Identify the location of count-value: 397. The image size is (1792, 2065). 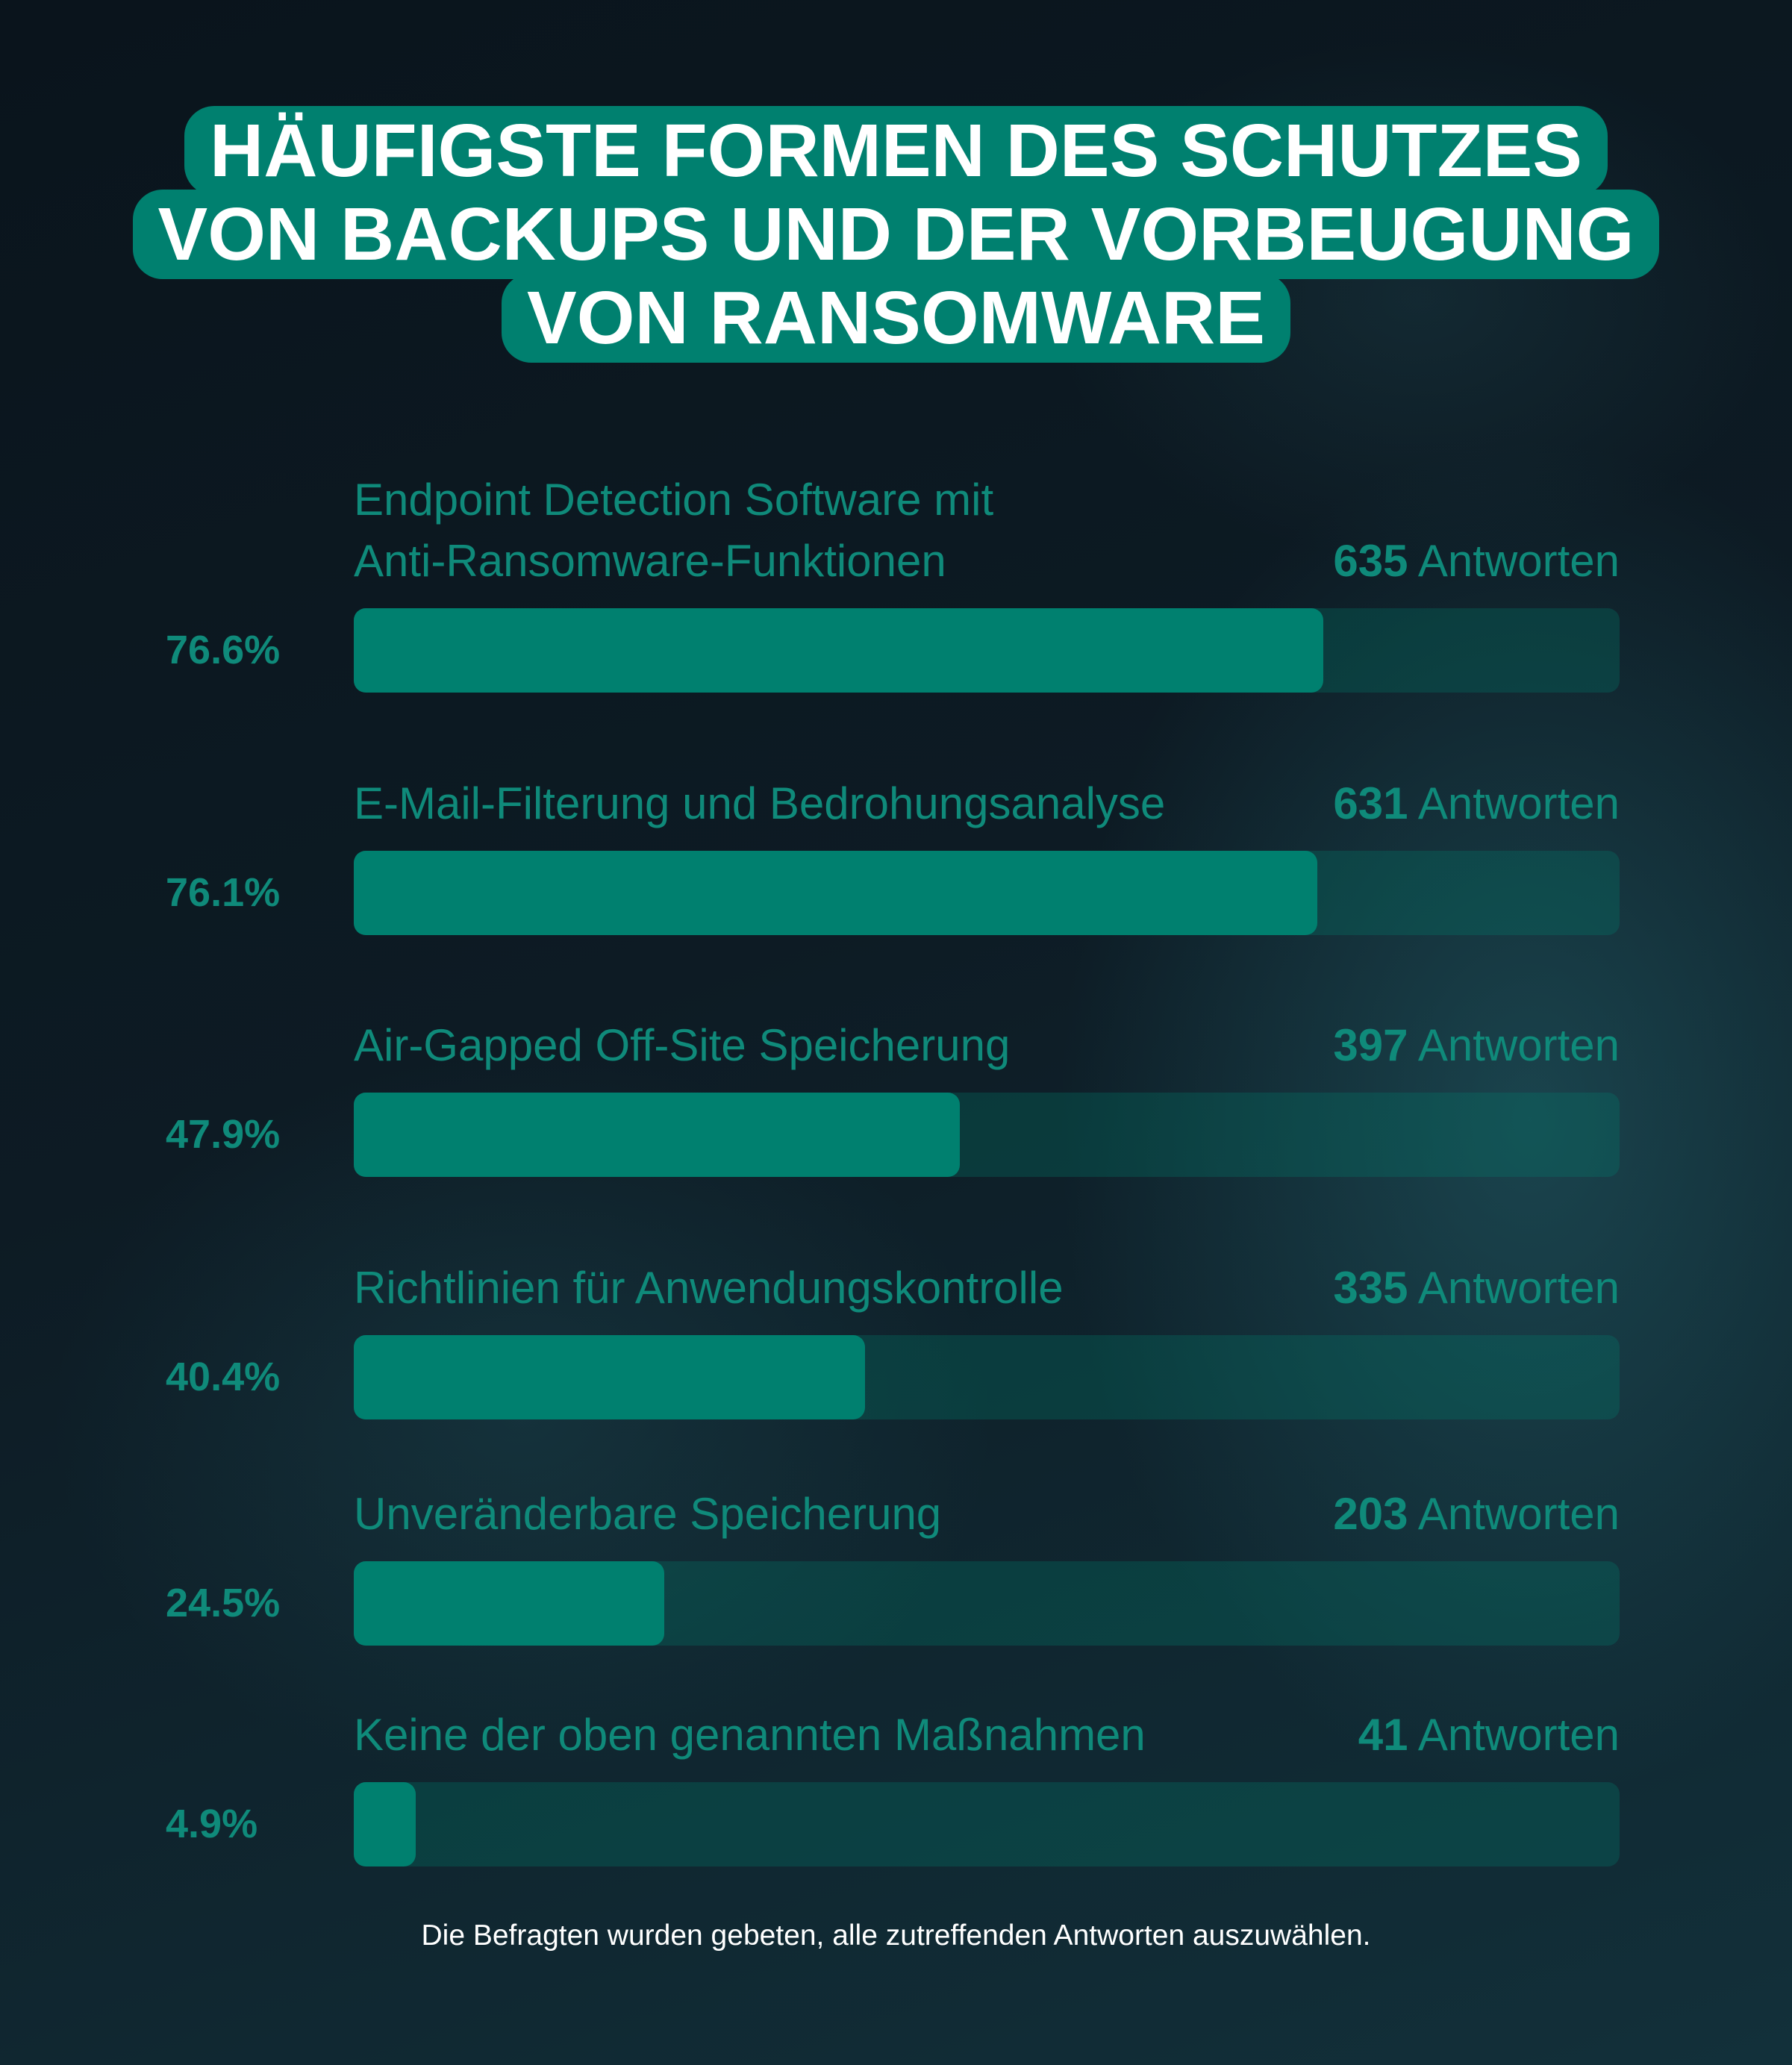
(1370, 1045).